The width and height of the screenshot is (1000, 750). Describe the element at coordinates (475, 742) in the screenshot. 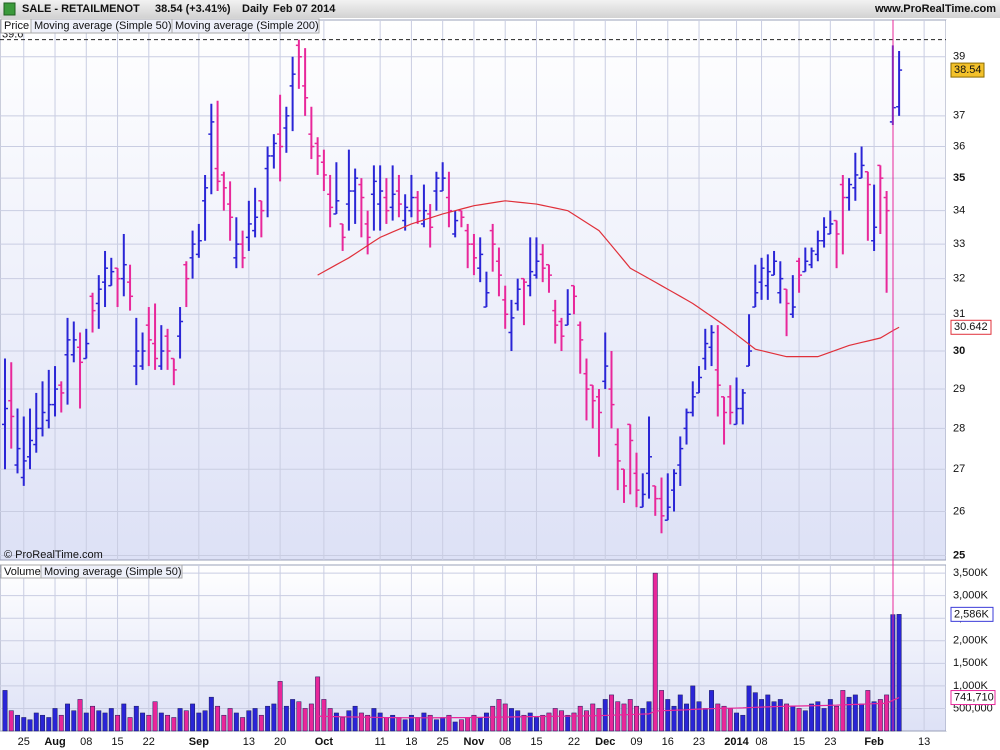

I see `x-tick-label: Nov` at that location.